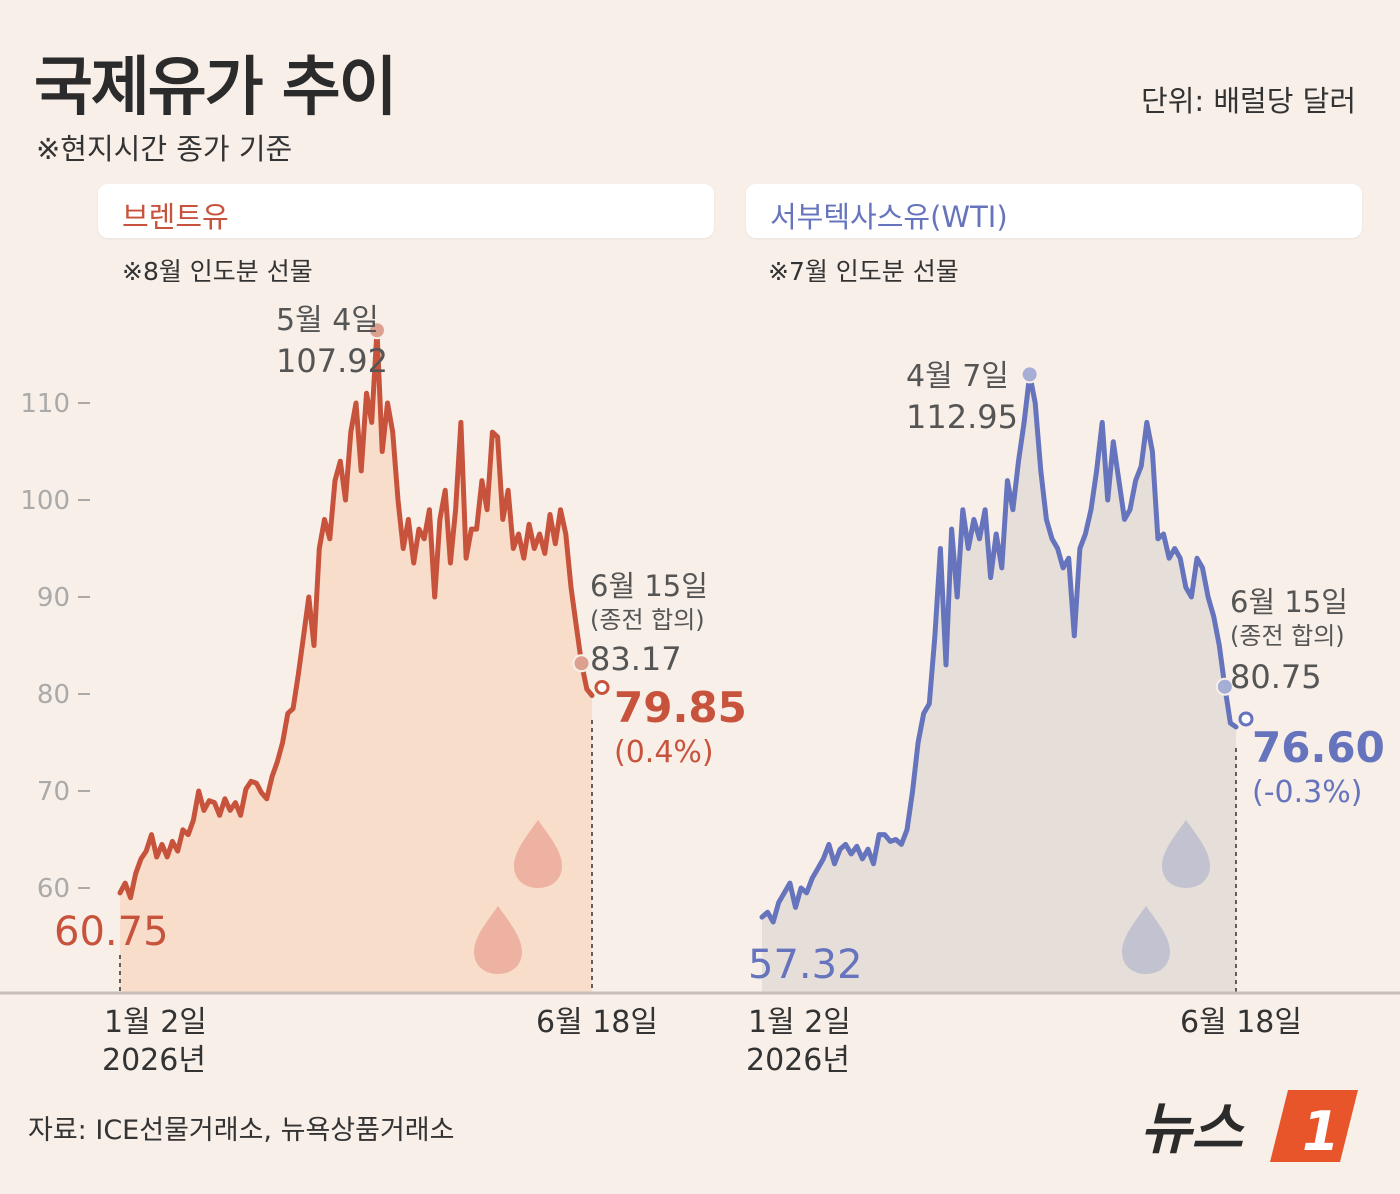 Image resolution: width=1400 pixels, height=1194 pixels. I want to click on wti-title: 서부텍사스유(WTI), so click(889, 217).